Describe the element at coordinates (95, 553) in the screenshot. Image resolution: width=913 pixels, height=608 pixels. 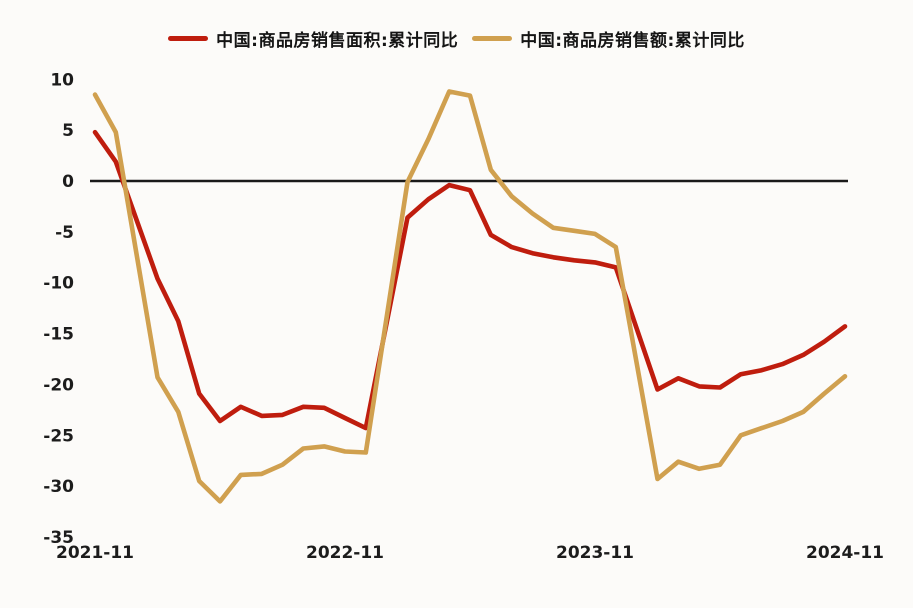
I see `x-tick-label: 2021-11` at that location.